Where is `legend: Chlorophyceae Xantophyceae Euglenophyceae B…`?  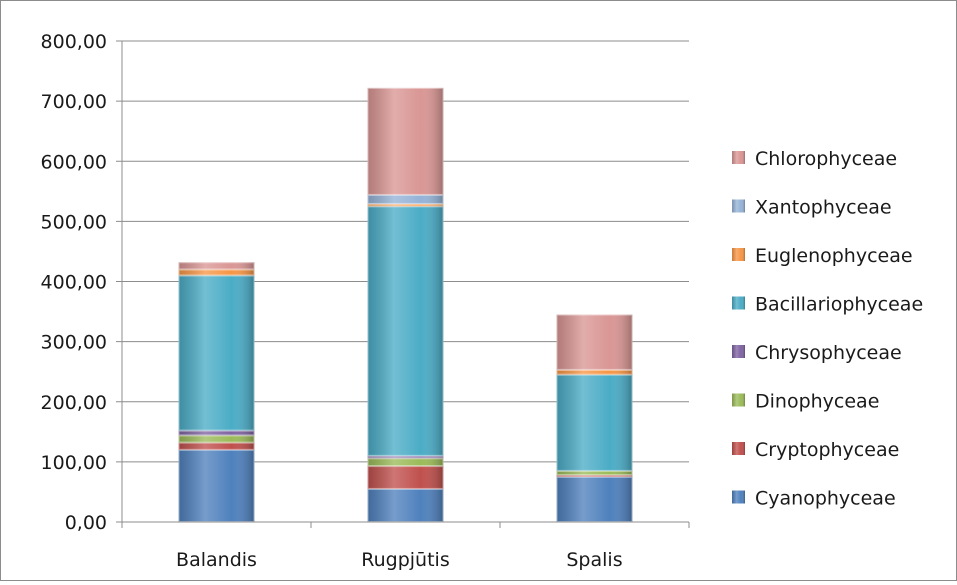 legend: Chlorophyceae Xantophyceae Euglenophyceae B… is located at coordinates (827, 329).